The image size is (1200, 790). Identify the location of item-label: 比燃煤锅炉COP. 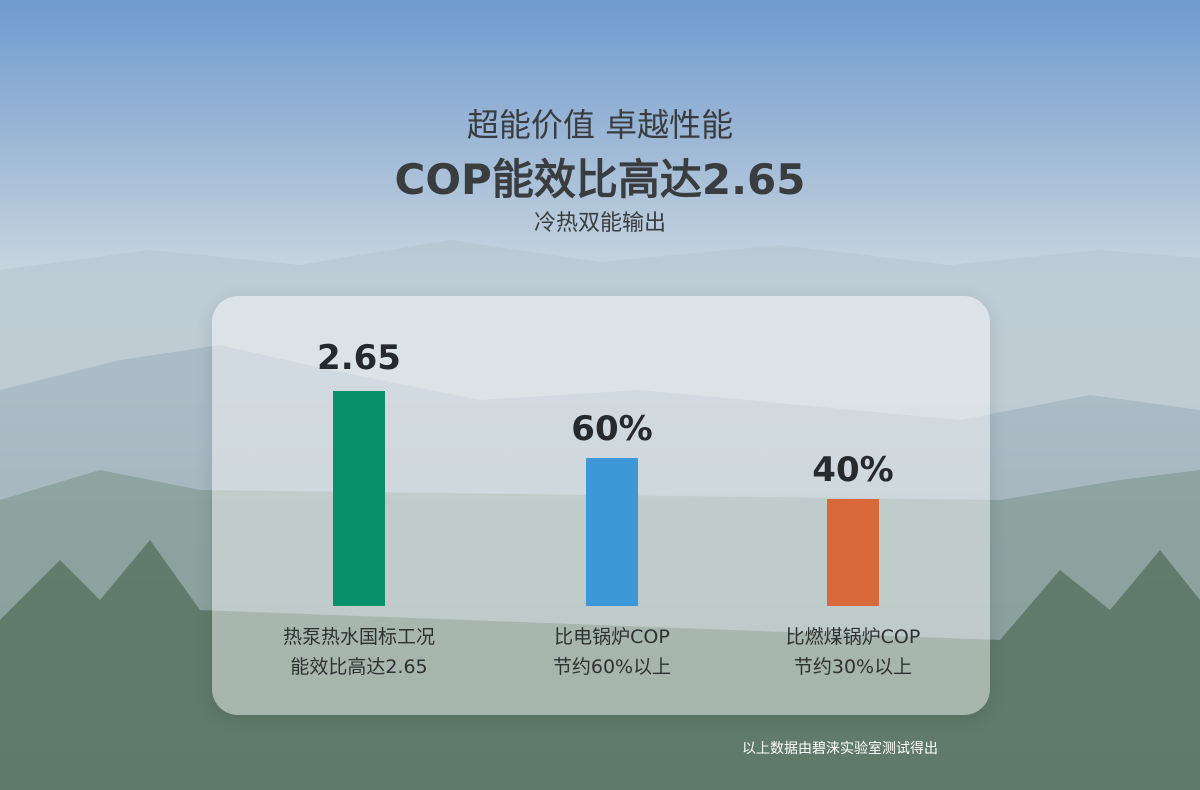
(853, 637).